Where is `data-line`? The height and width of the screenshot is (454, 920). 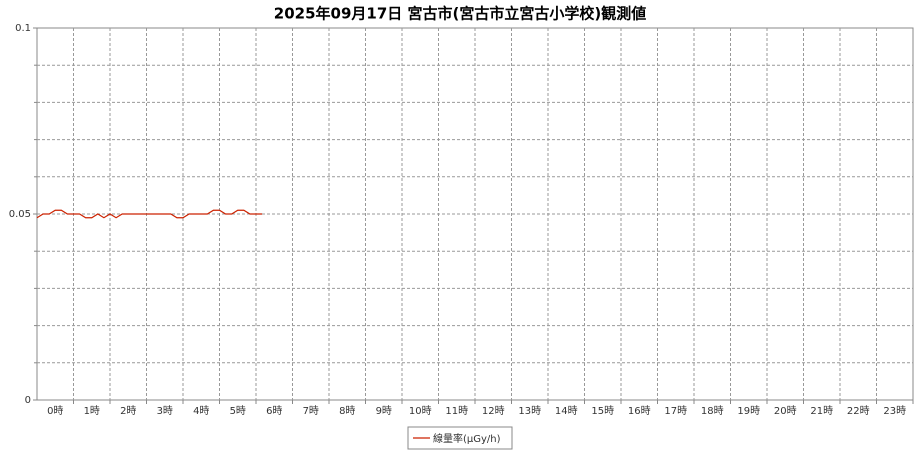 data-line is located at coordinates (149, 214).